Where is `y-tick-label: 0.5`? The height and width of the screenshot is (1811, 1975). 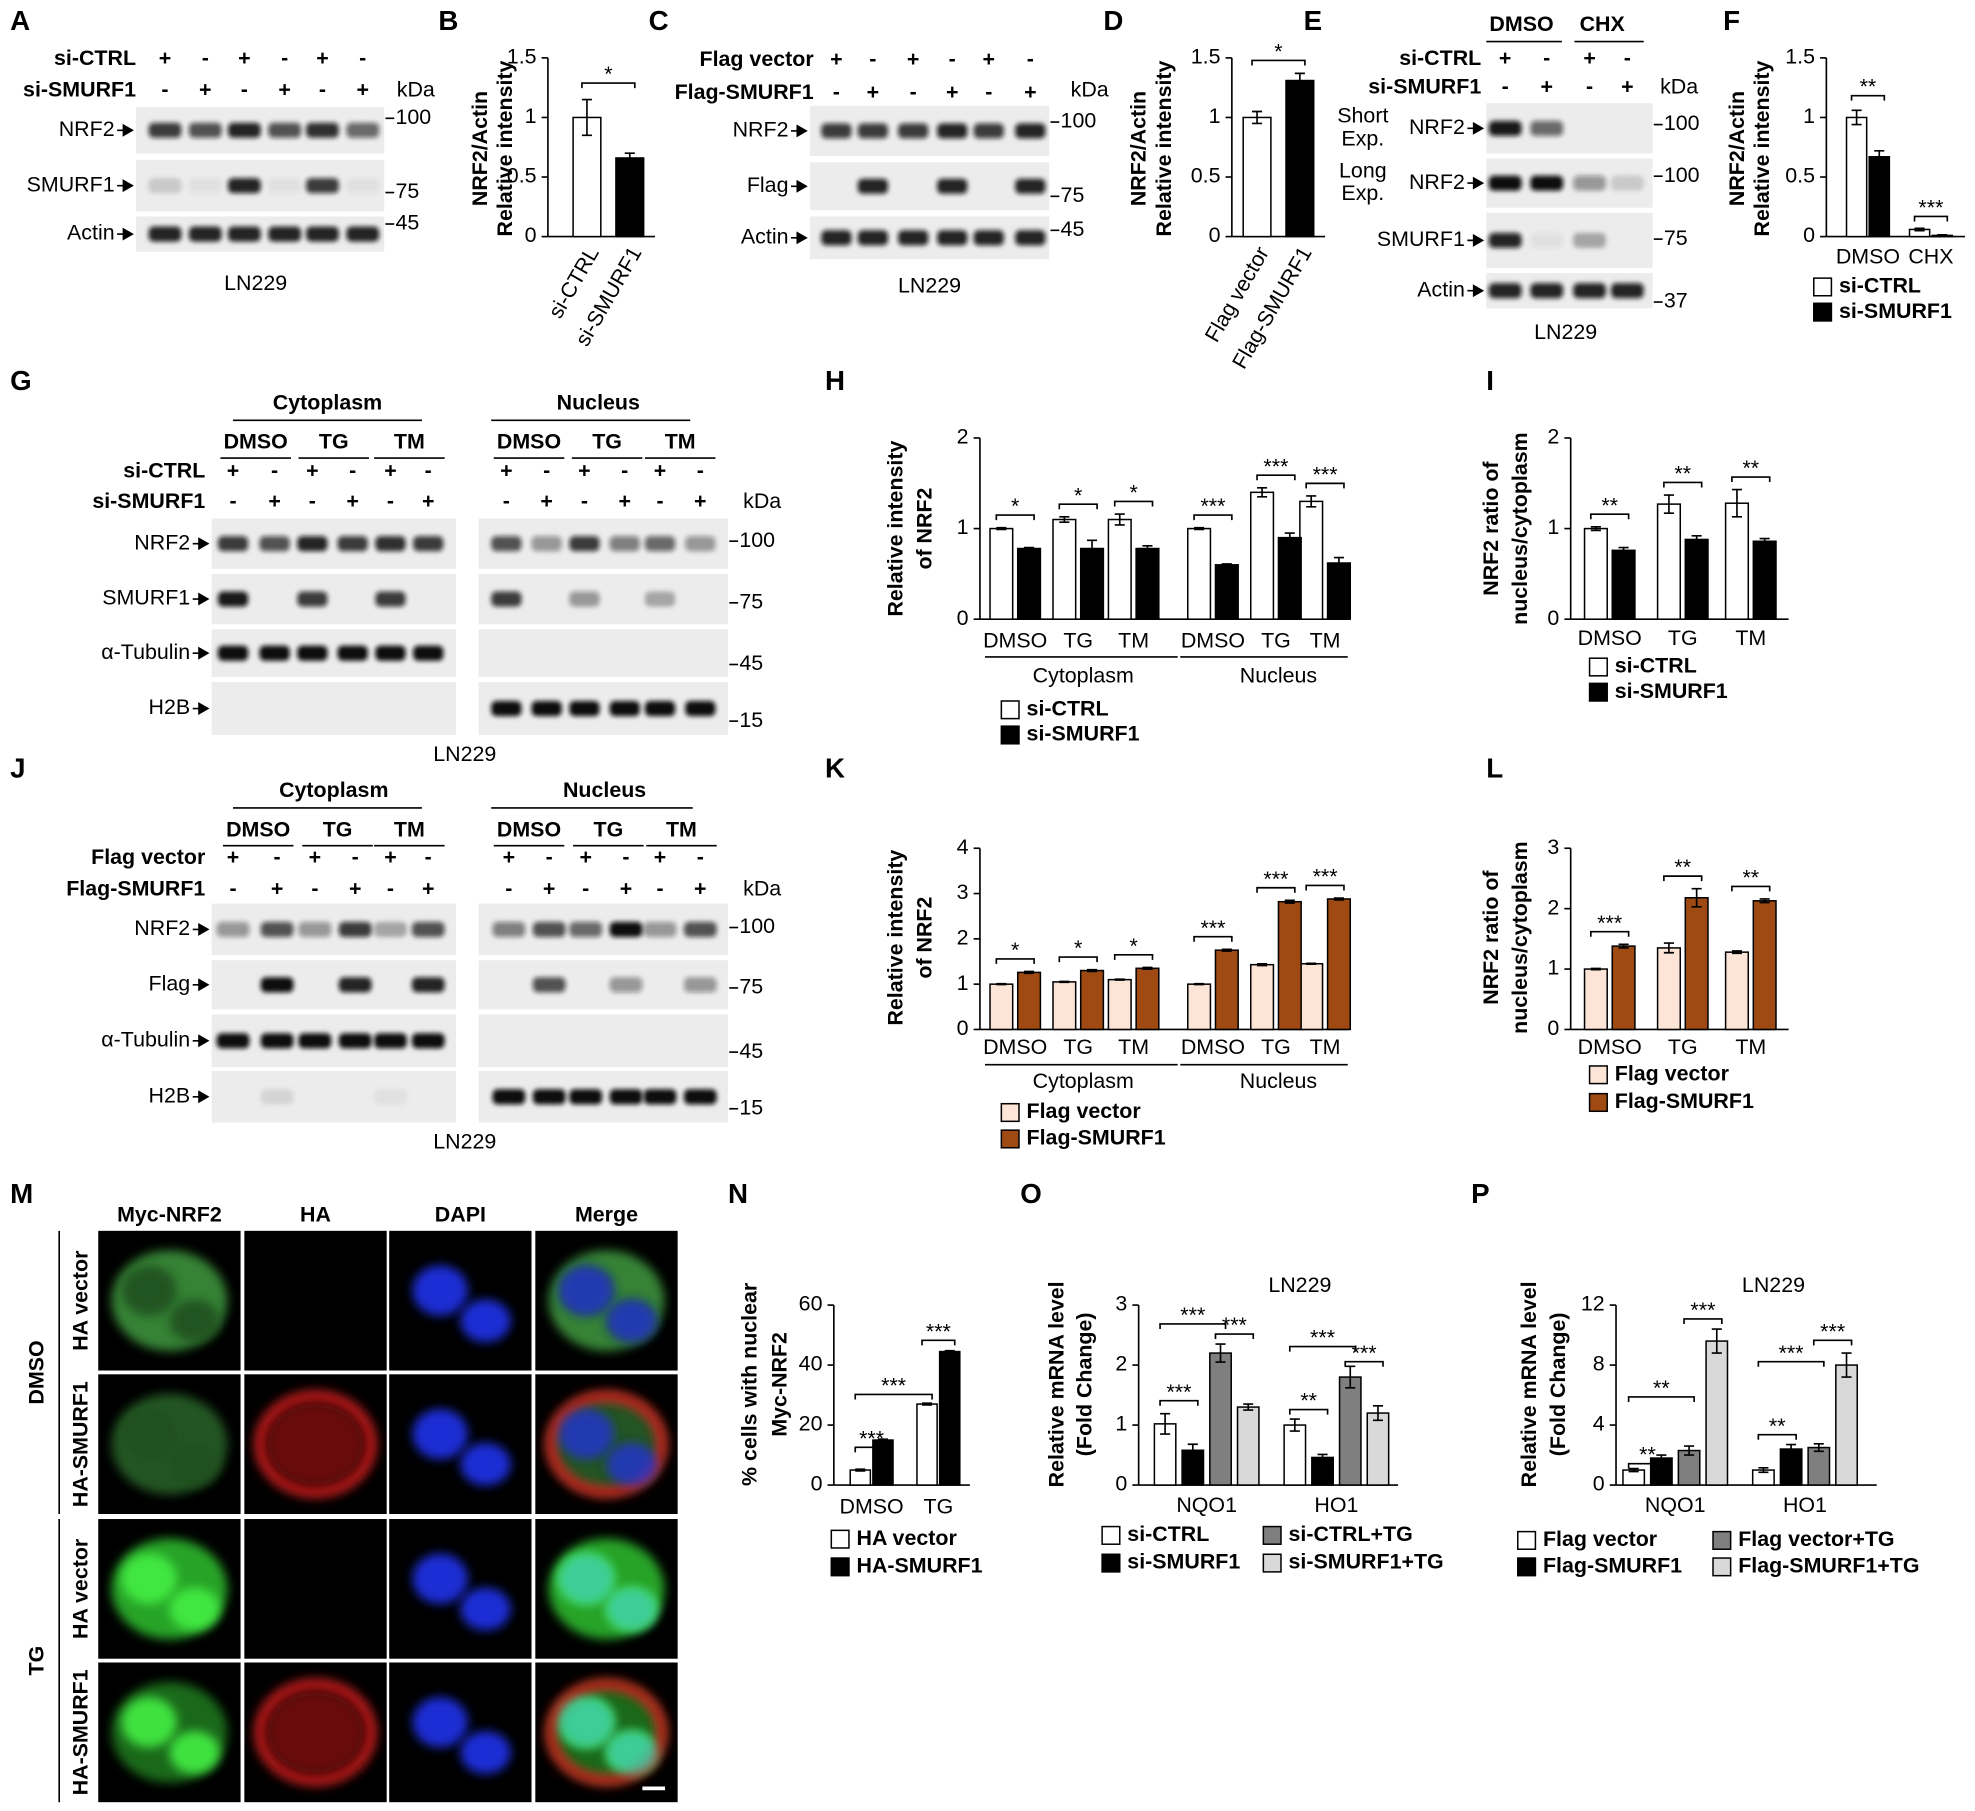
y-tick-label: 0.5 is located at coordinates (1206, 176).